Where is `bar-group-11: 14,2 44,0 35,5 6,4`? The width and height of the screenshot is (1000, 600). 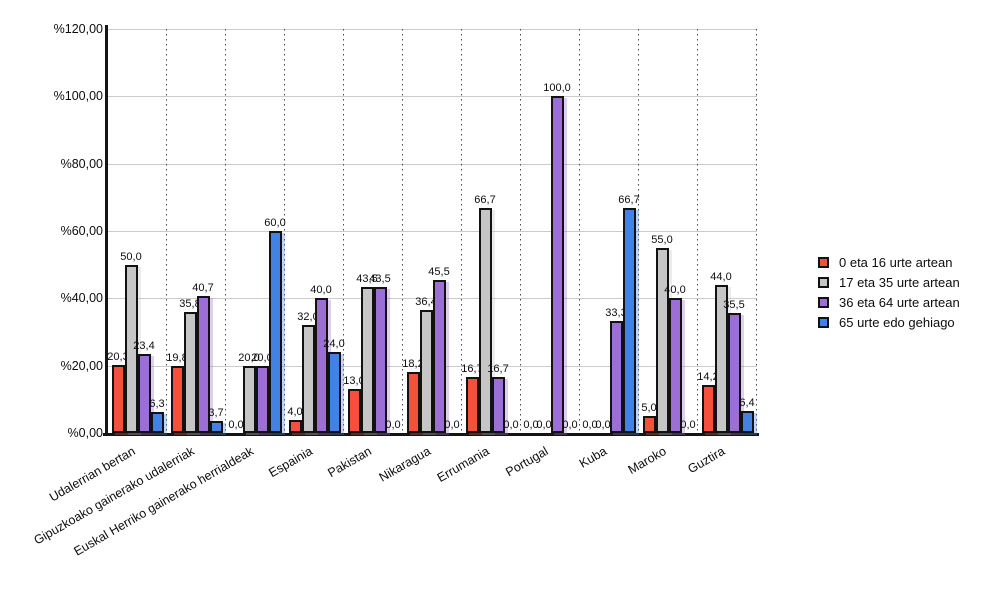
bar-group-11: 14,2 44,0 35,5 6,4 is located at coordinates (727, 231).